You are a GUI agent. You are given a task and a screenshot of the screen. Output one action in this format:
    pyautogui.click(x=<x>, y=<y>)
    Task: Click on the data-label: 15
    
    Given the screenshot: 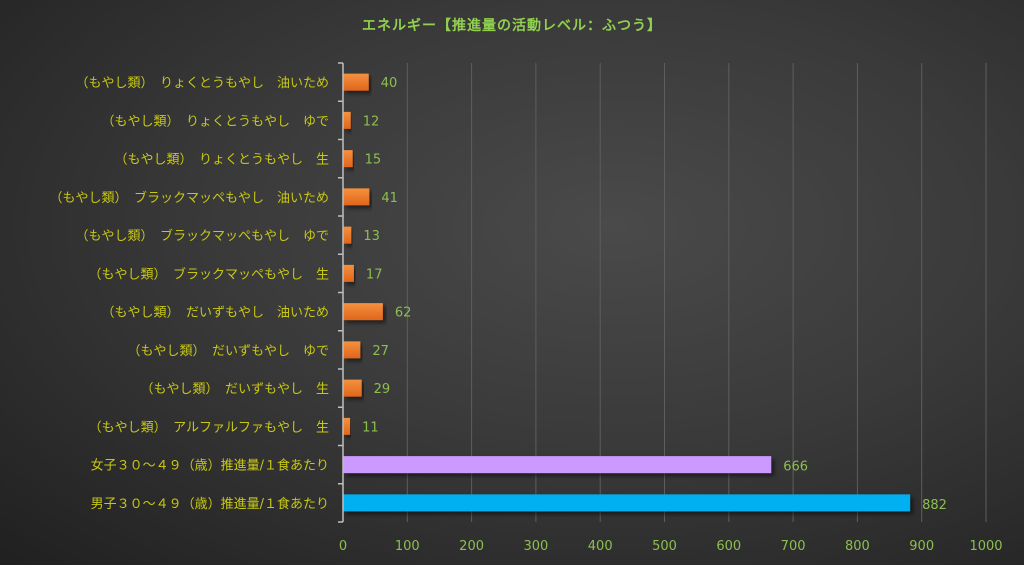 What is the action you would take?
    pyautogui.click(x=373, y=160)
    